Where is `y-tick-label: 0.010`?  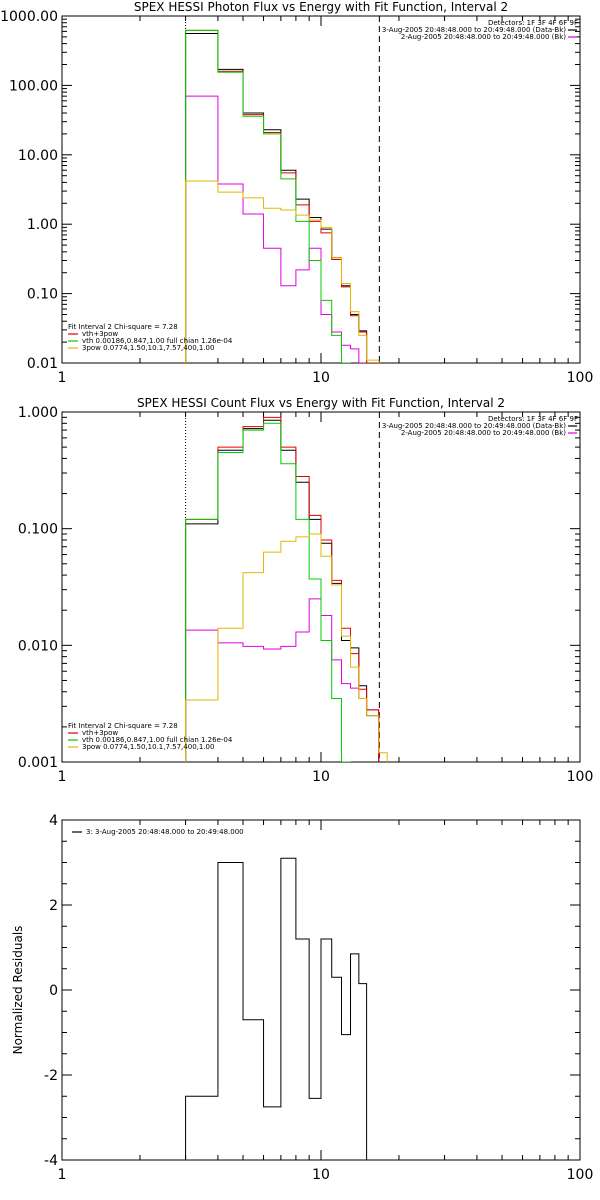
y-tick-label: 0.010 is located at coordinates (38, 646).